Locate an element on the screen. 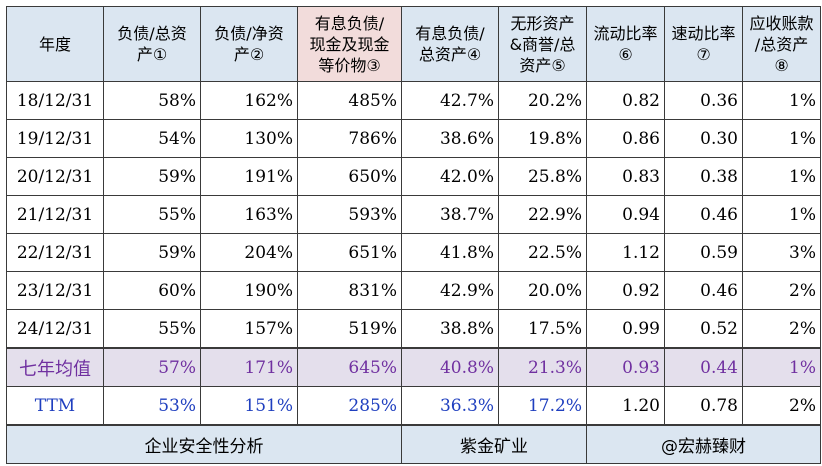 This screenshot has width=822, height=466. row-label-cell: 21/12/31 is located at coordinates (55, 214).